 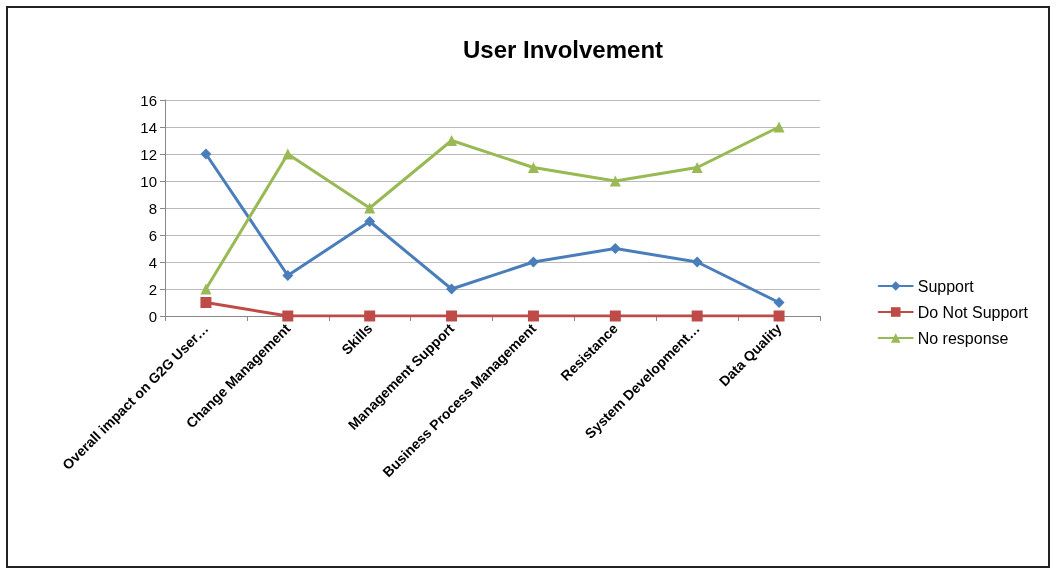 What do you see at coordinates (148, 100) in the screenshot?
I see `y-tick-label: 16` at bounding box center [148, 100].